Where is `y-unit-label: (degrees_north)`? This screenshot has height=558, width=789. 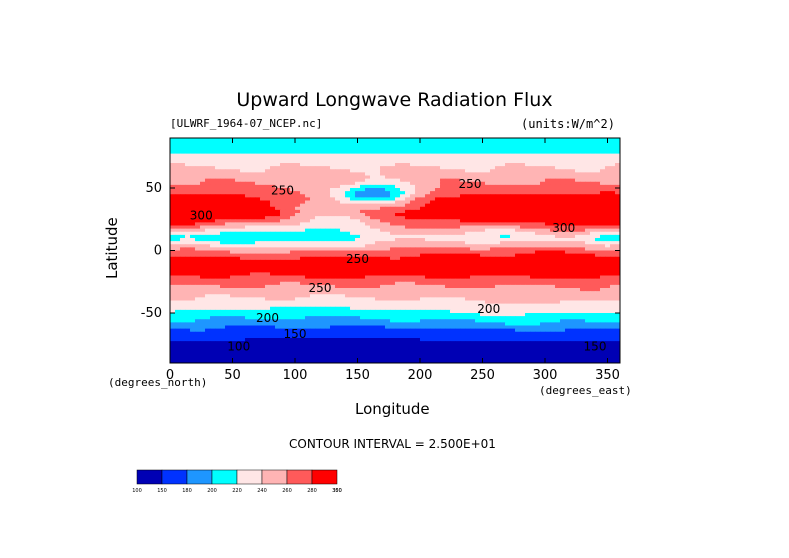 y-unit-label: (degrees_north) is located at coordinates (158, 382).